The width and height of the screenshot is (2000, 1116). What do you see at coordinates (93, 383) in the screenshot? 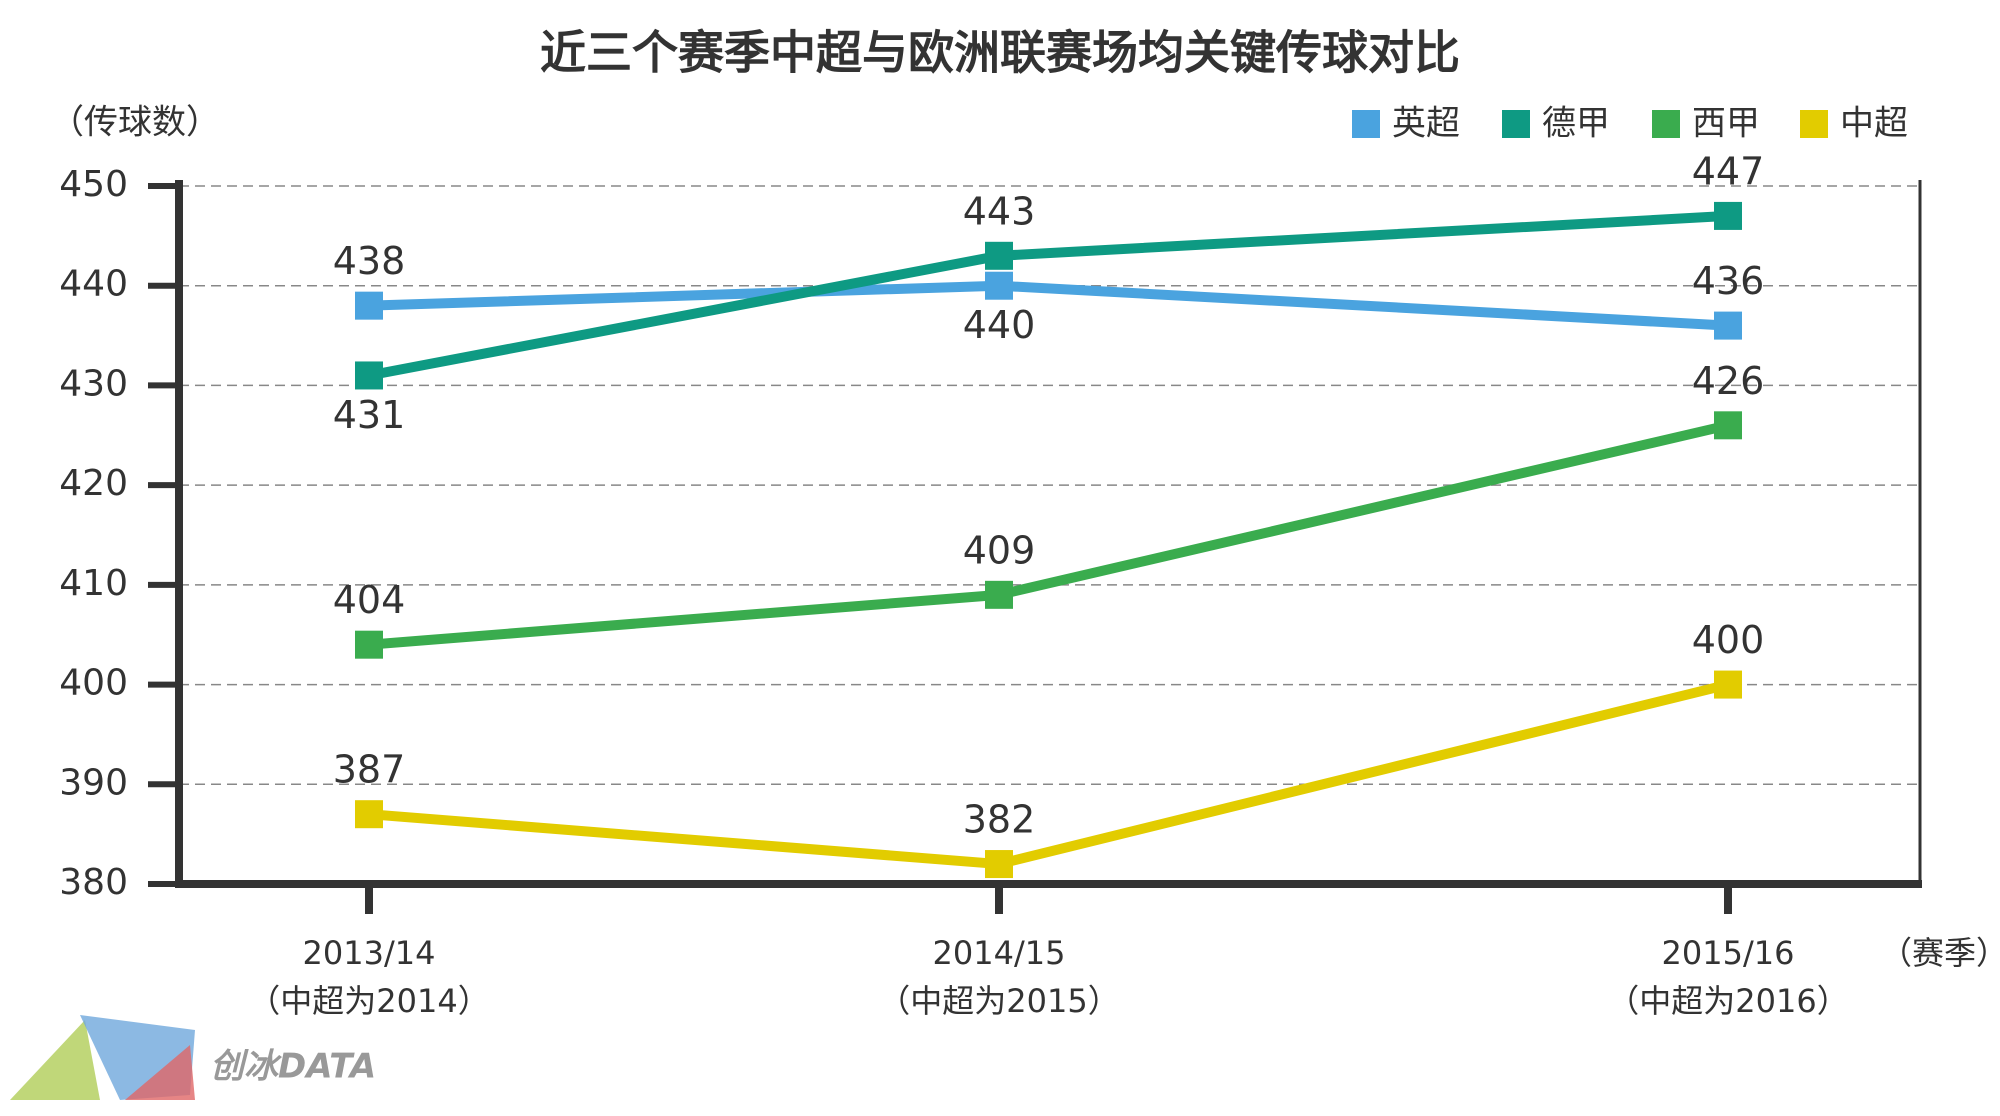
I see `y-tick-label: 430` at bounding box center [93, 383].